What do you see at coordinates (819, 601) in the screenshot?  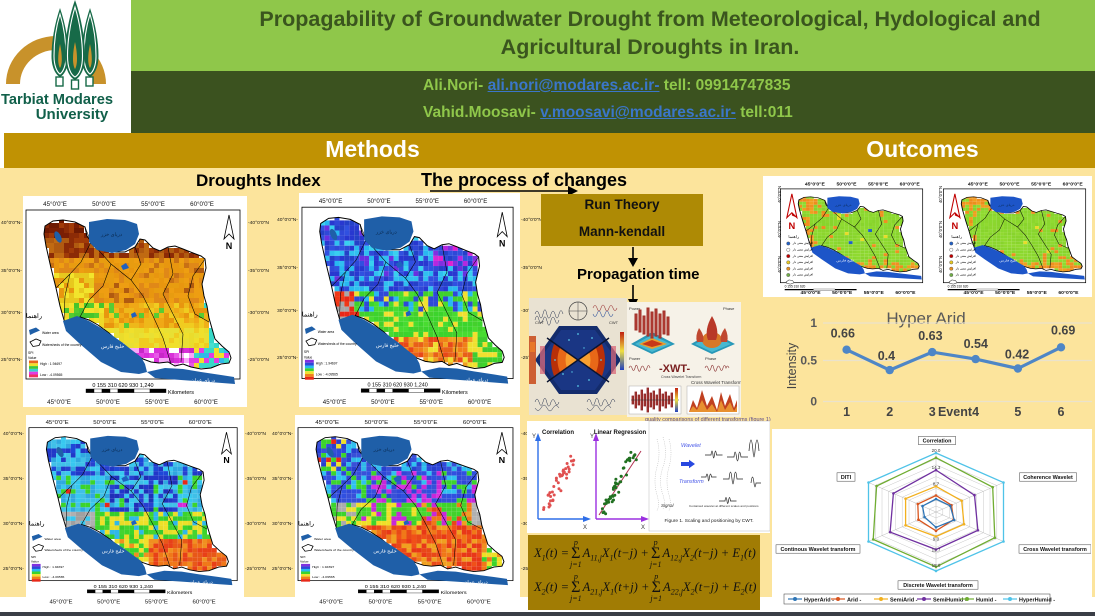 I see `svg-text: HyperArid -` at bounding box center [819, 601].